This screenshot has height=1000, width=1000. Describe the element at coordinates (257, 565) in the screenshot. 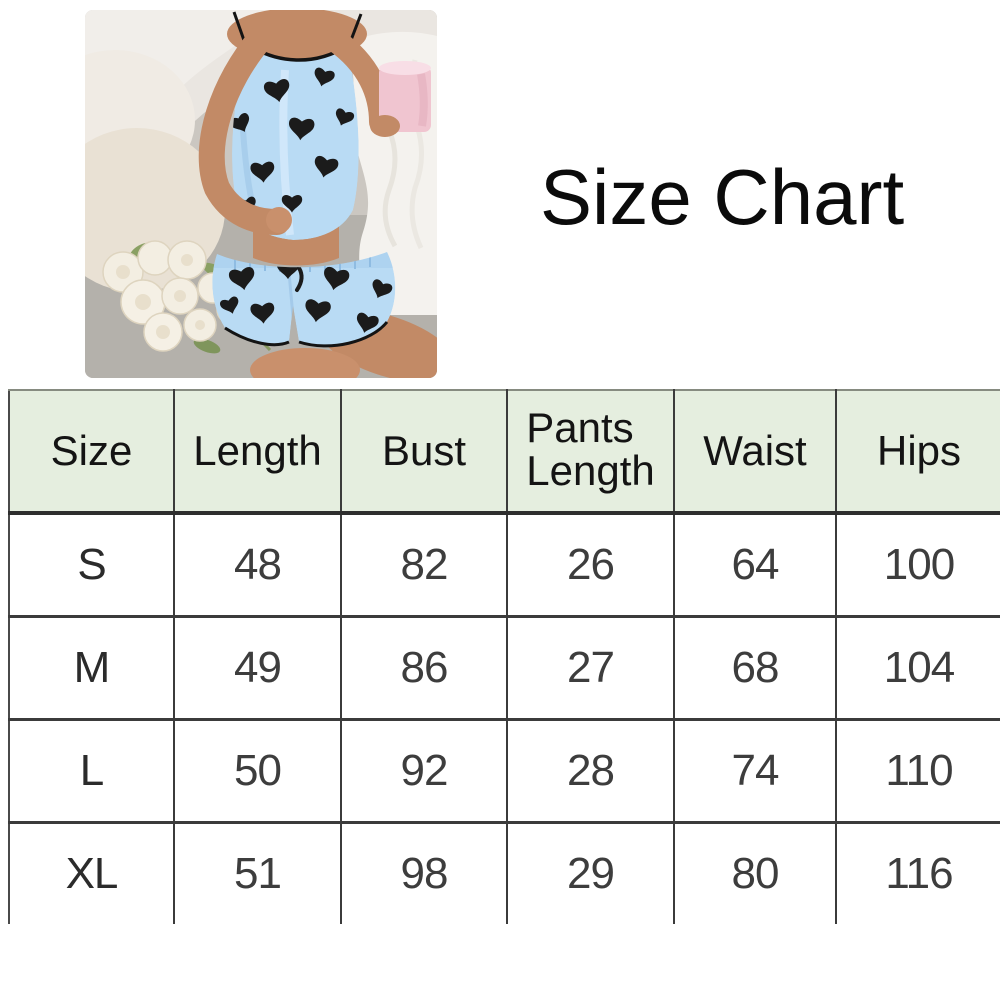

I see `value-cell: 48` at that location.